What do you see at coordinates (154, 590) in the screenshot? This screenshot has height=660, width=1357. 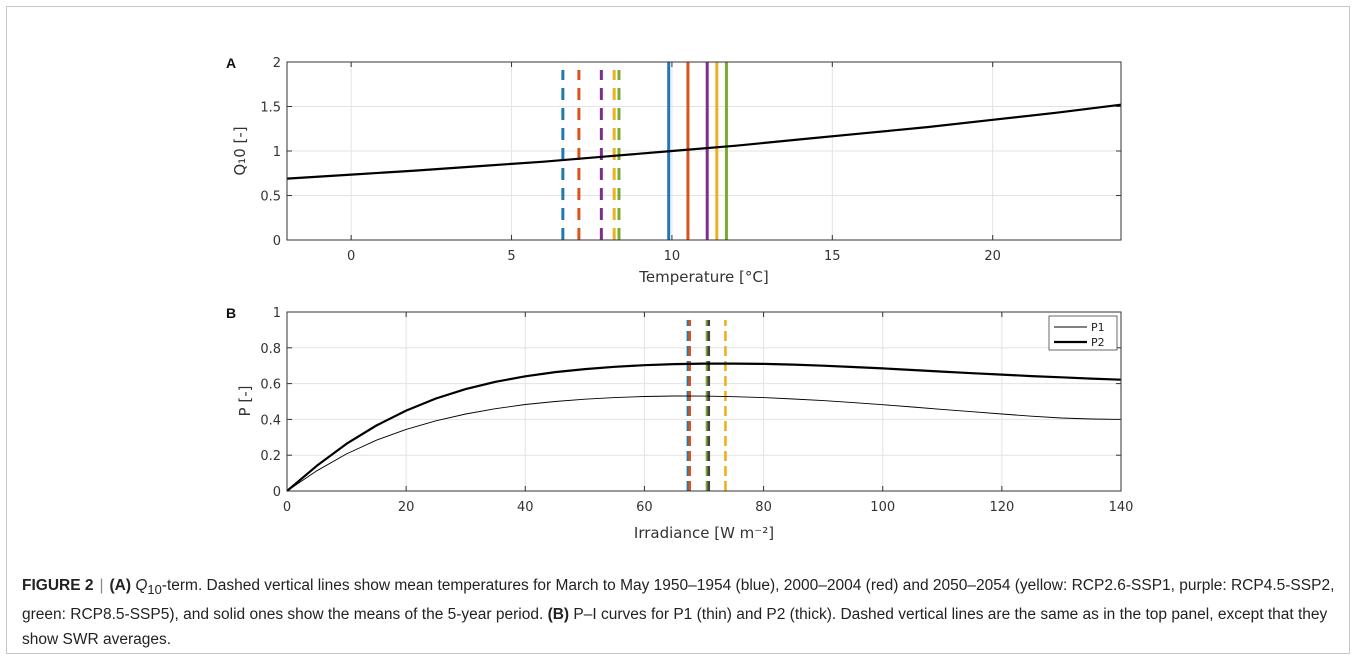 I see `caption-q10-subscript: 10` at bounding box center [154, 590].